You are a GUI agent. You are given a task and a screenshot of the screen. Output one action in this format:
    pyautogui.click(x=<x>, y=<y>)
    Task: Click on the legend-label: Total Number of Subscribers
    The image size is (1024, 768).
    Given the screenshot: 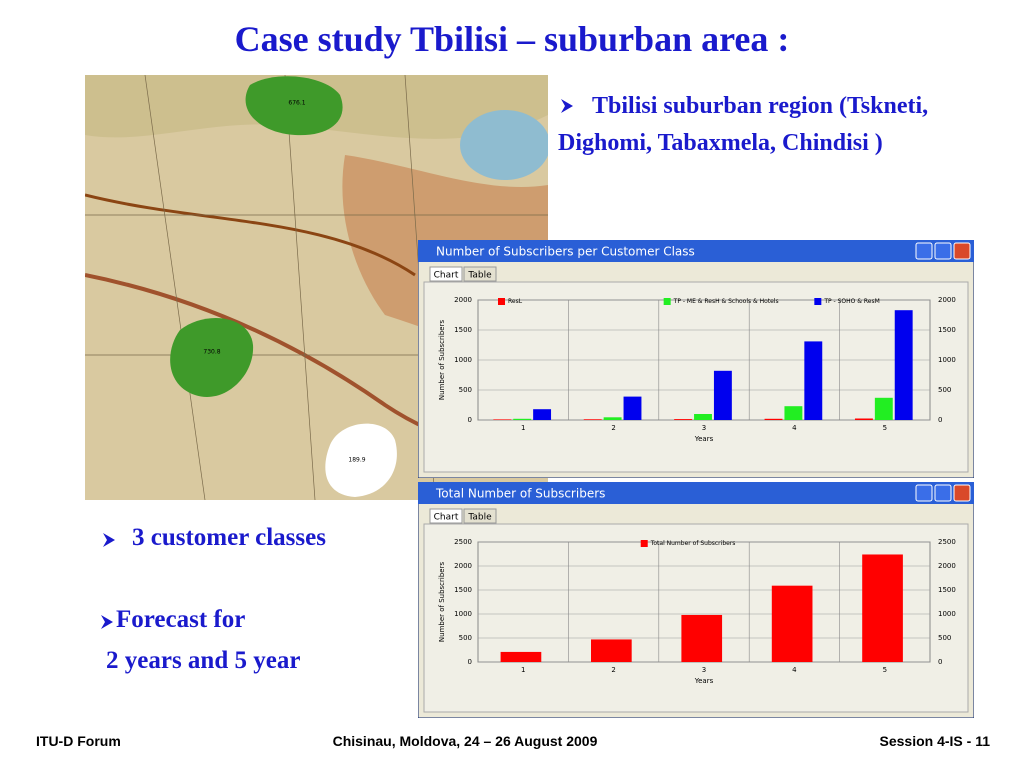 What is the action you would take?
    pyautogui.click(x=693, y=543)
    